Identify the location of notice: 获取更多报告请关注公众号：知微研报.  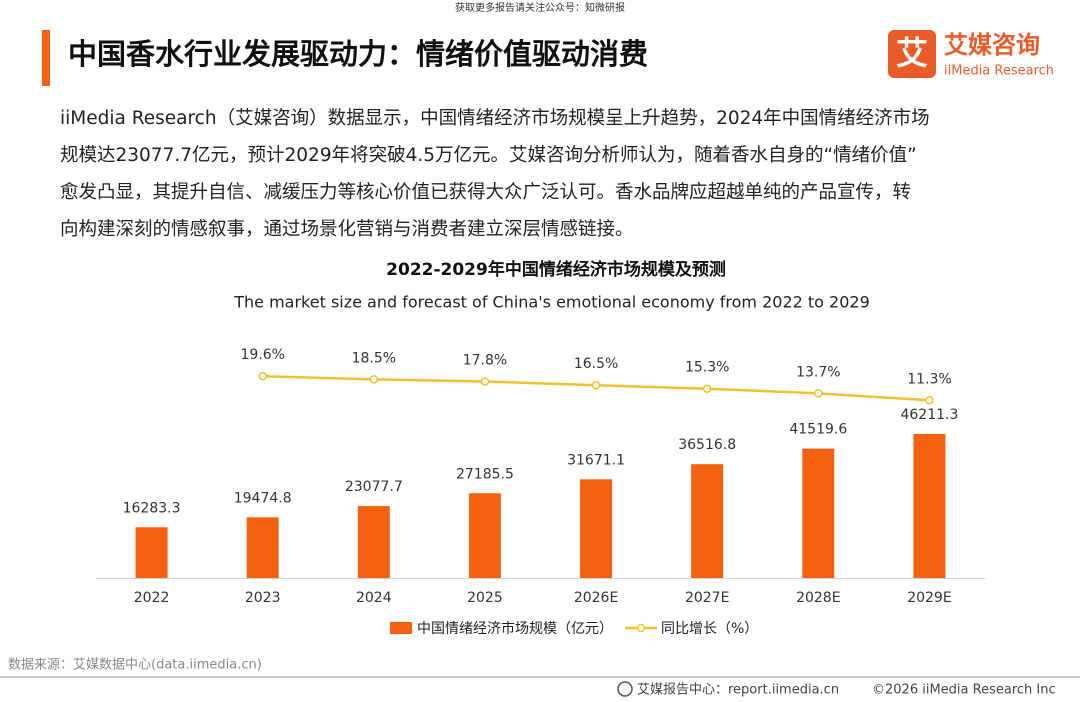
(540, 7).